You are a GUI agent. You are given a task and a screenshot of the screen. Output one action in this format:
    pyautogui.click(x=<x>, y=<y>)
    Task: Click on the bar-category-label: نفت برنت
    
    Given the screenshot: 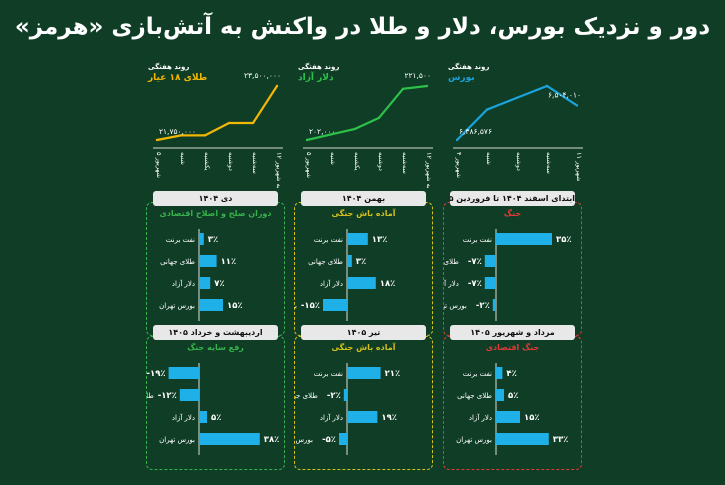 What is the action you would take?
    pyautogui.click(x=328, y=240)
    